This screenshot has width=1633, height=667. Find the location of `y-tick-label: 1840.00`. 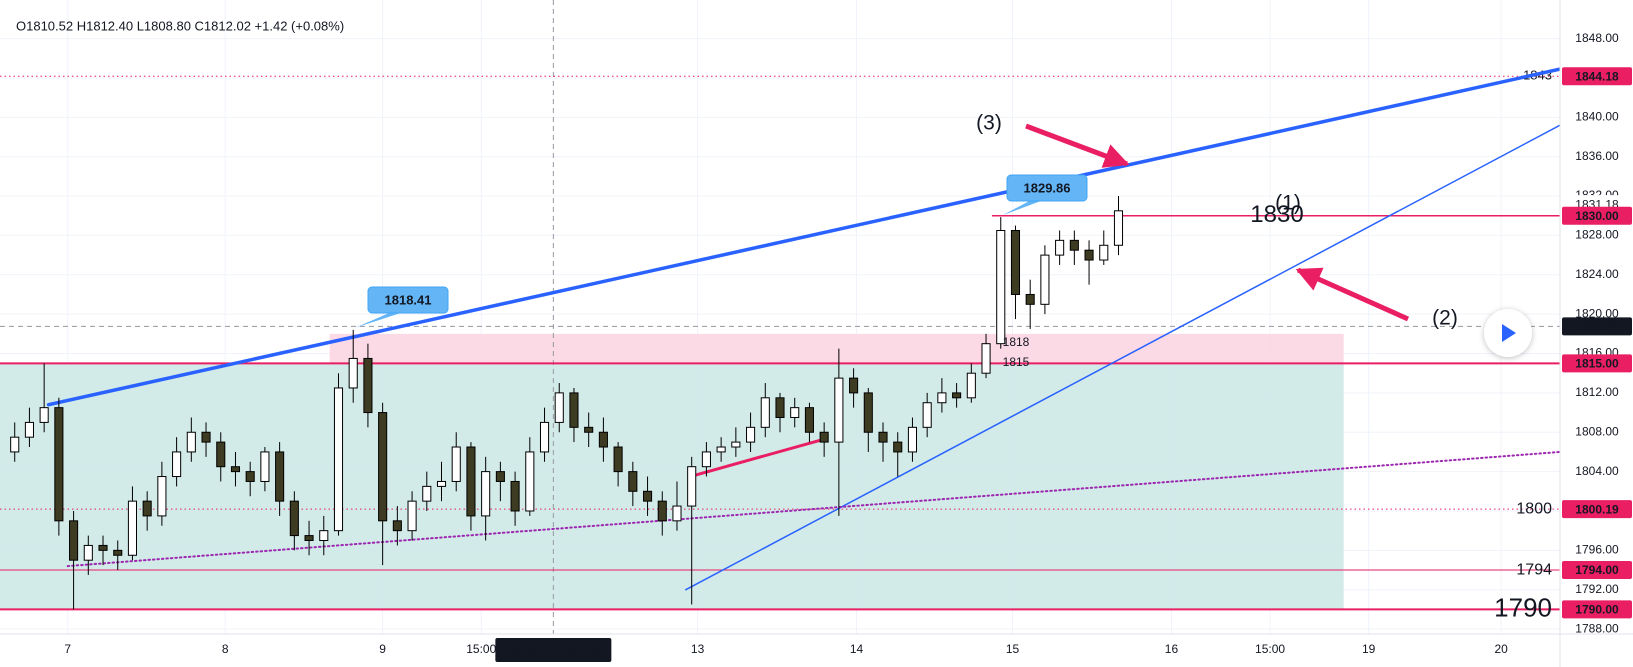

y-tick-label: 1840.00 is located at coordinates (1597, 117).